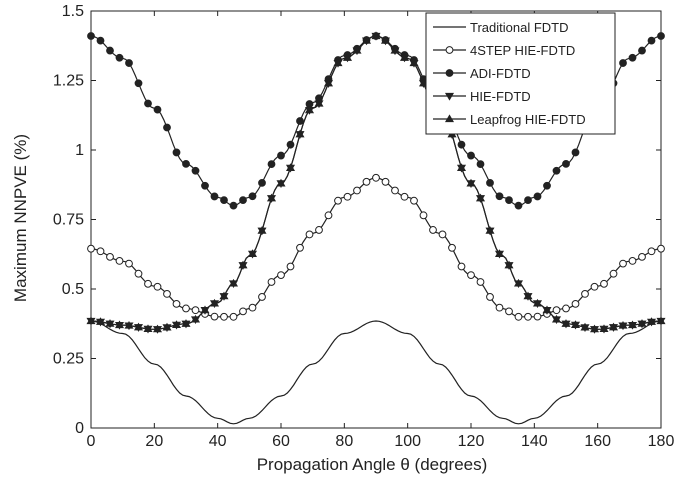 The image size is (681, 477). What do you see at coordinates (661, 441) in the screenshot?
I see `x-tick-label: 180` at bounding box center [661, 441].